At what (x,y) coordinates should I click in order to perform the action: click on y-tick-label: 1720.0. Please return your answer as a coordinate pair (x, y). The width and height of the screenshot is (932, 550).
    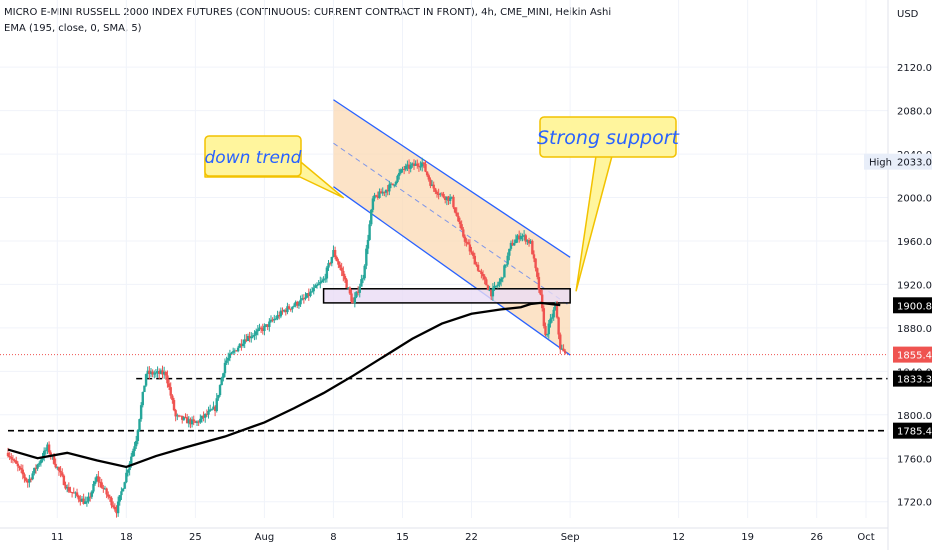
    Looking at the image, I should click on (914, 503).